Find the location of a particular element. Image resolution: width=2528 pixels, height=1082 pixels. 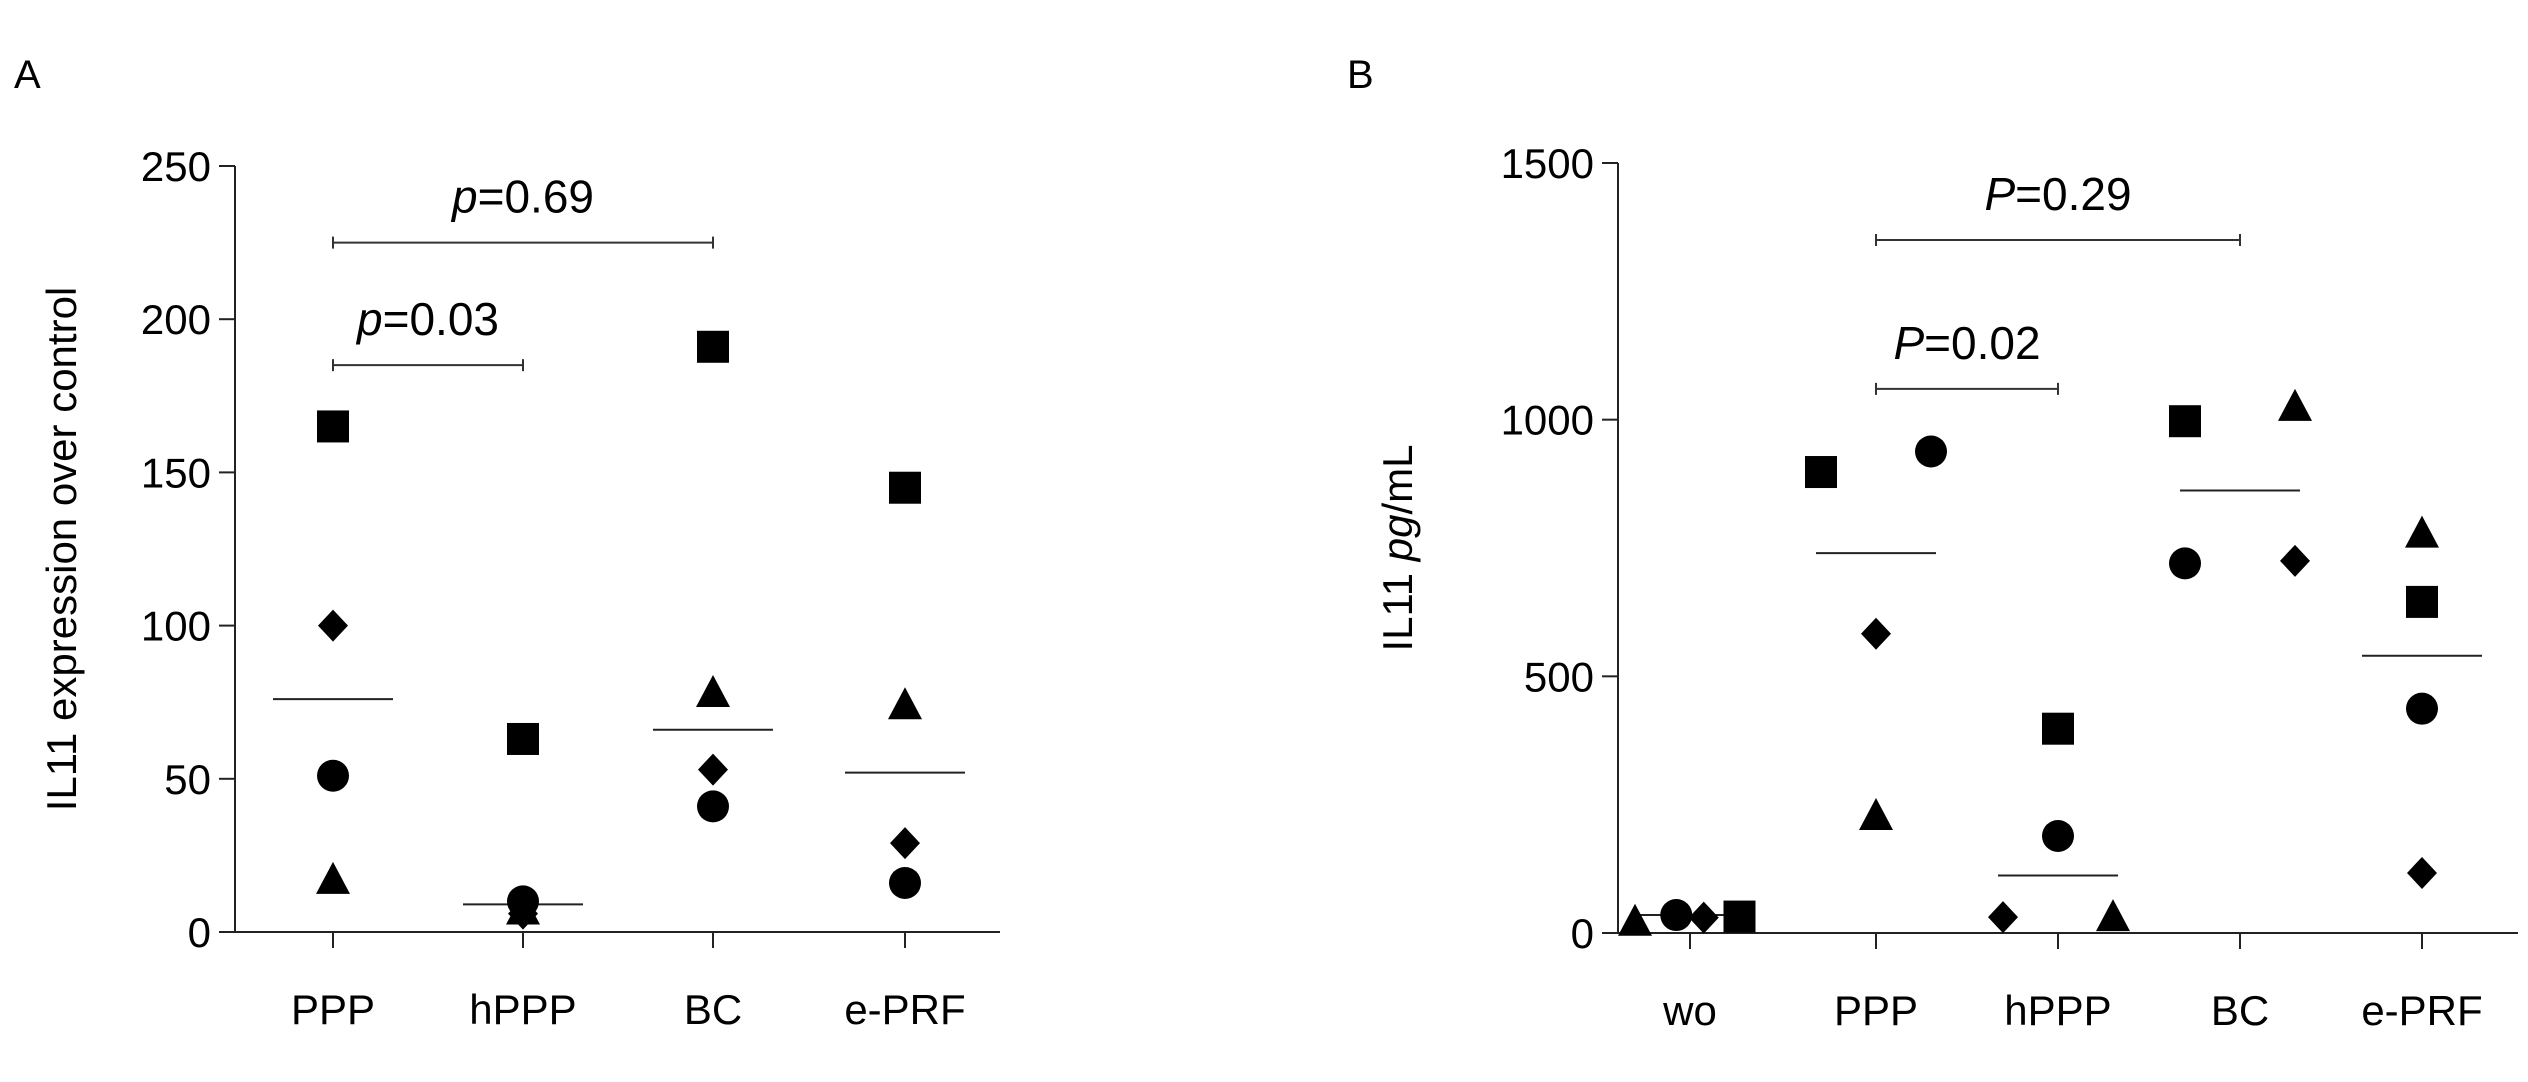

y-tick-label: 100 is located at coordinates (176, 626).